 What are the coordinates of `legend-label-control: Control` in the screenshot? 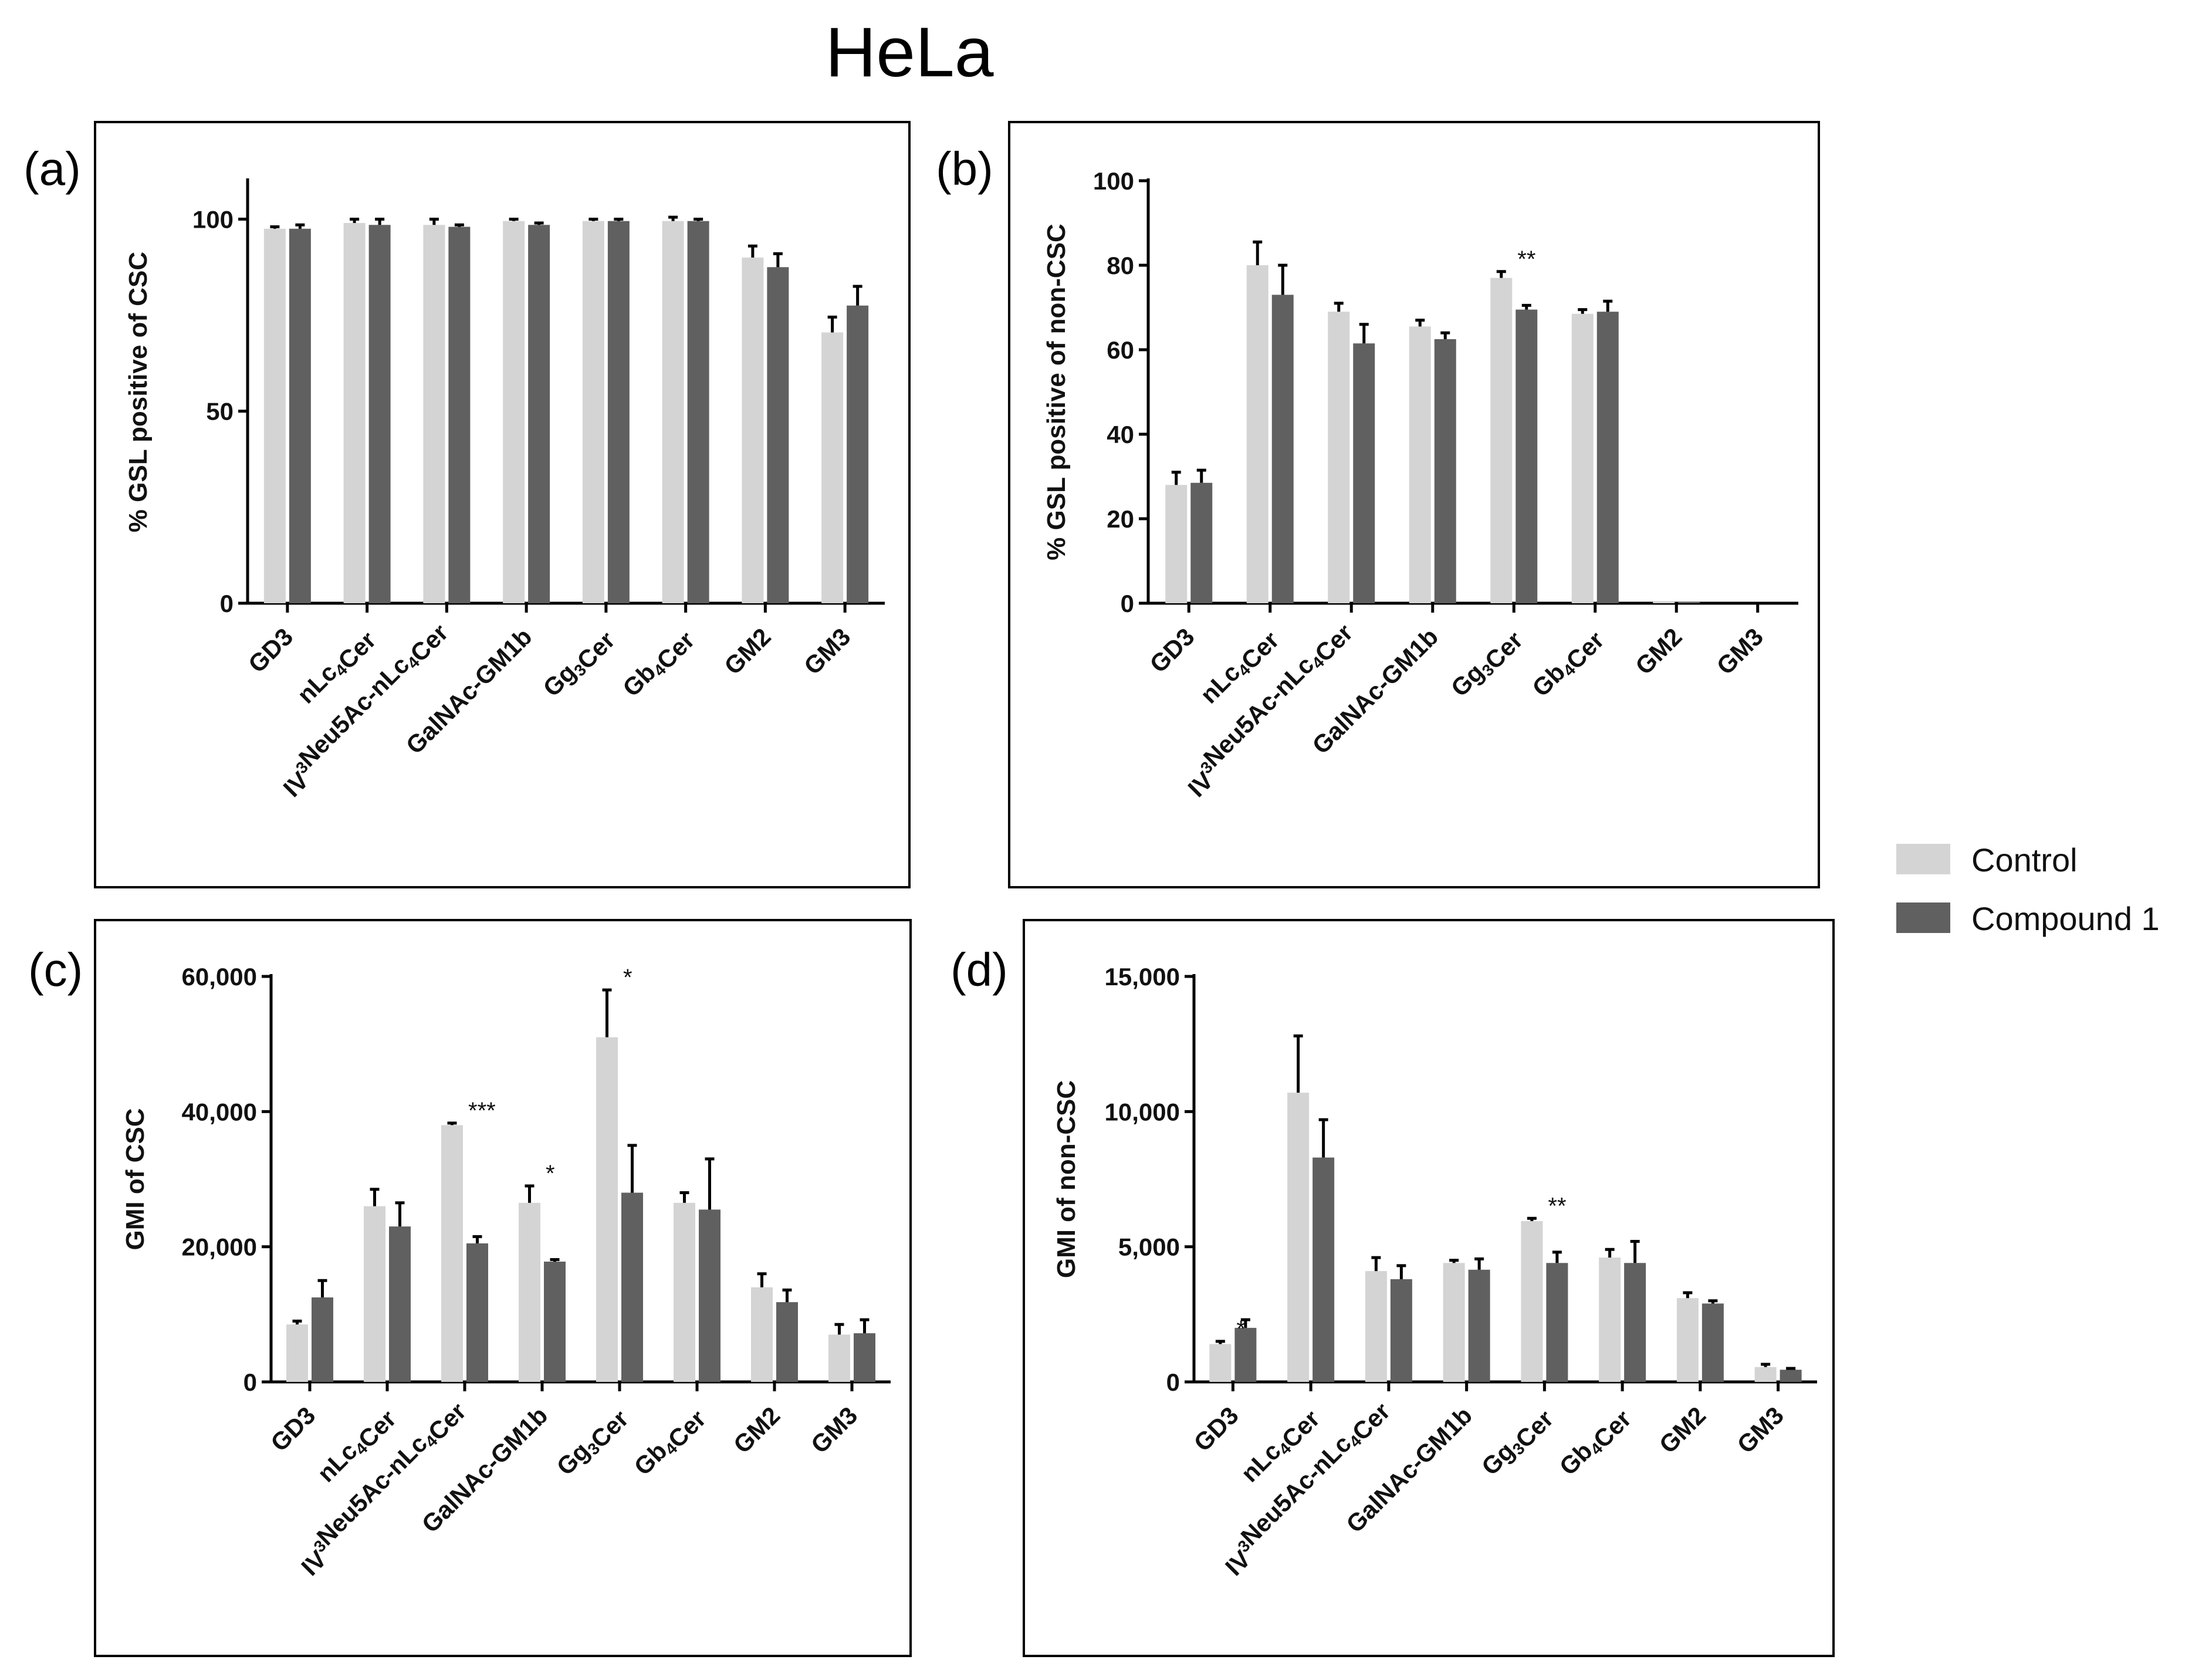 It's located at (2024, 860).